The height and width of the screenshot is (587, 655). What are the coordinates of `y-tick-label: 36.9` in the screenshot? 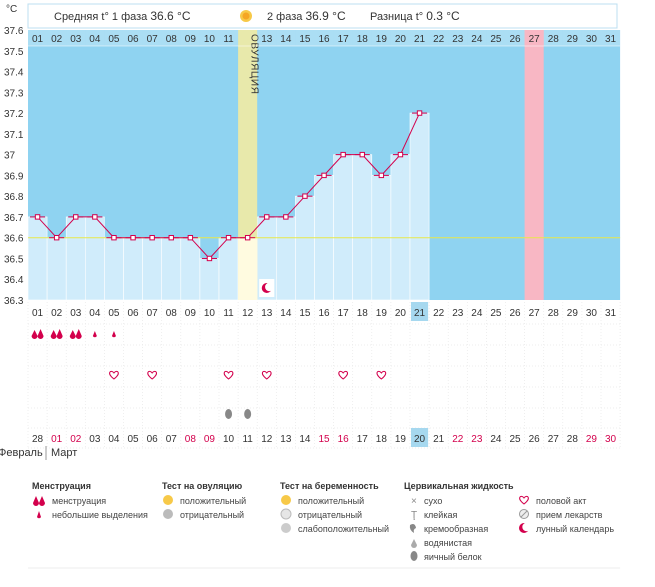 It's located at (14, 176).